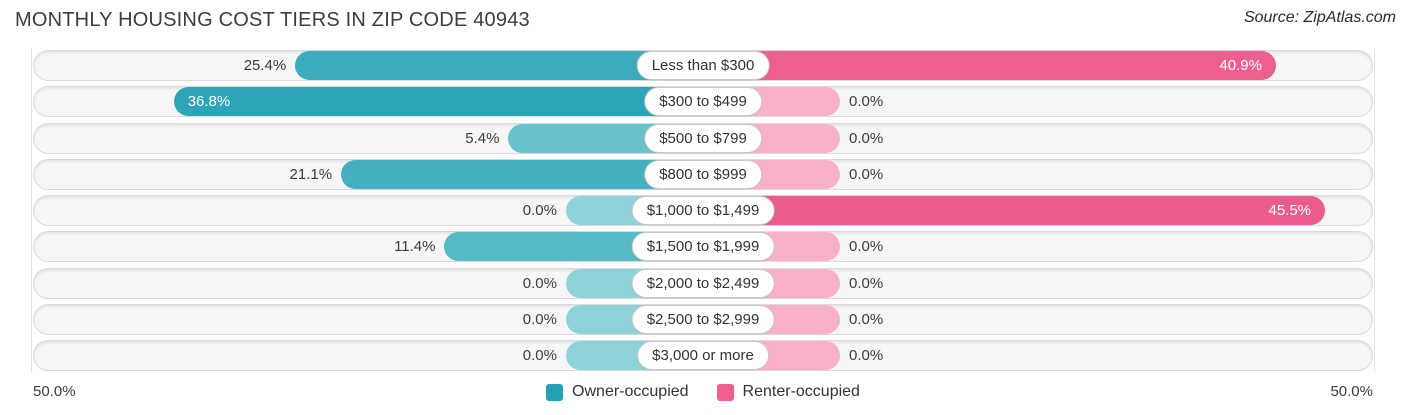 The height and width of the screenshot is (415, 1406). What do you see at coordinates (54, 391) in the screenshot?
I see `axis-tick-left: 50.0%` at bounding box center [54, 391].